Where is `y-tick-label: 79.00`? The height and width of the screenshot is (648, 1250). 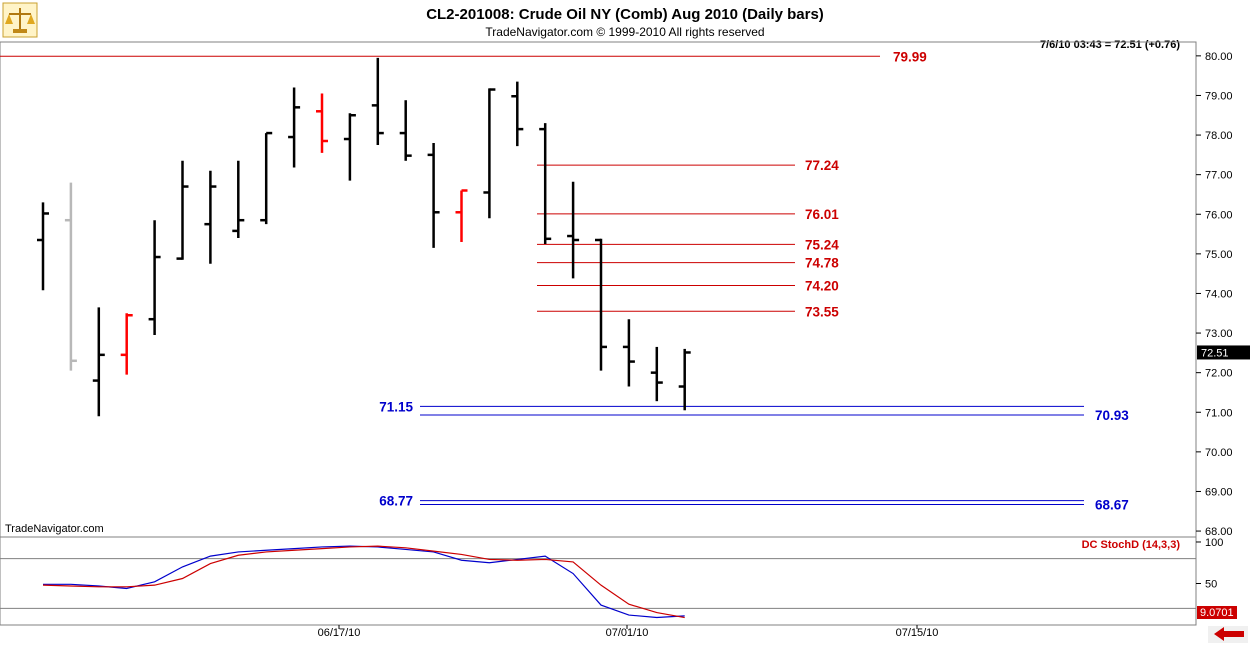
y-tick-label: 79.00 is located at coordinates (1219, 96).